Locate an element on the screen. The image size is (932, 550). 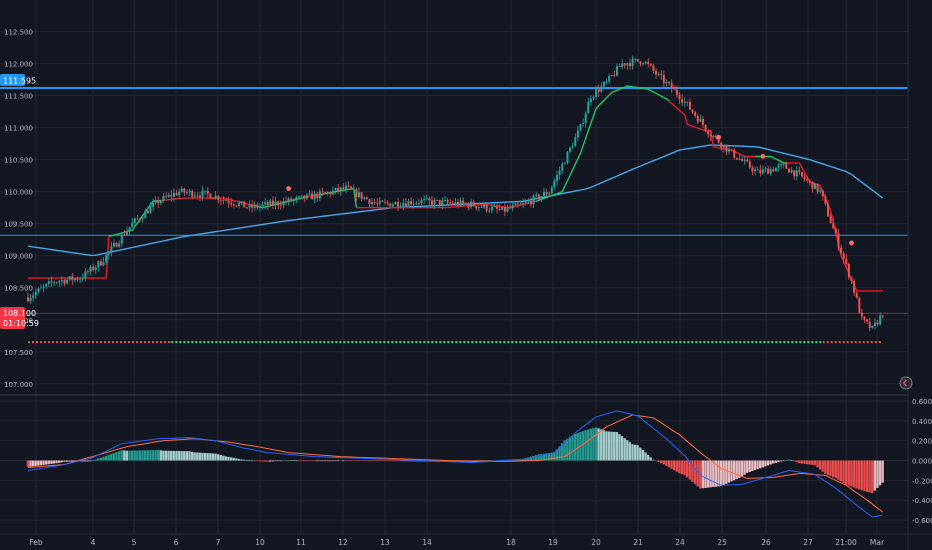
x-tick-label: 11 is located at coordinates (301, 542).